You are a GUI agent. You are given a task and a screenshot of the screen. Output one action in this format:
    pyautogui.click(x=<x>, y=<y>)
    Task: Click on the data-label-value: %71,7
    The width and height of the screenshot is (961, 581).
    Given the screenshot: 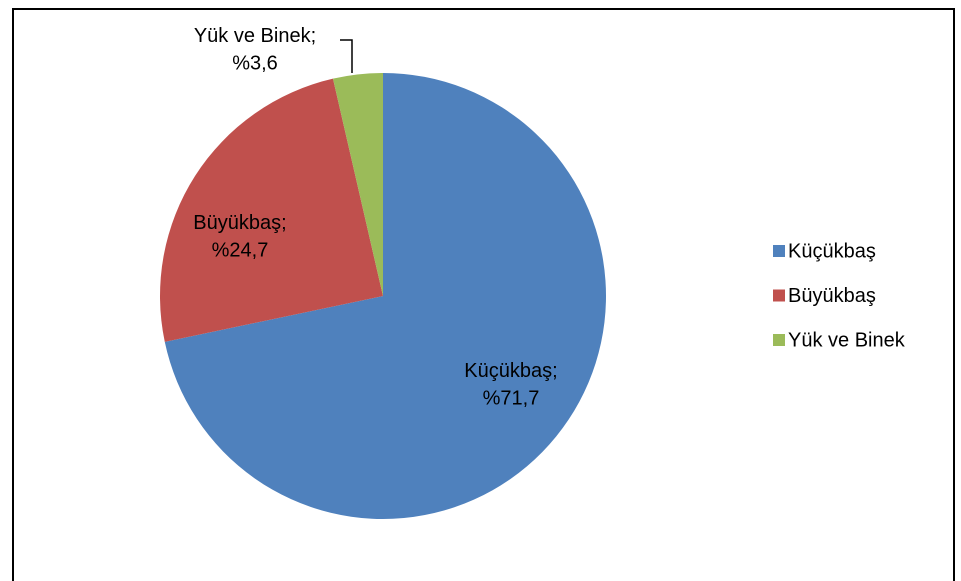 What is the action you would take?
    pyautogui.click(x=511, y=398)
    